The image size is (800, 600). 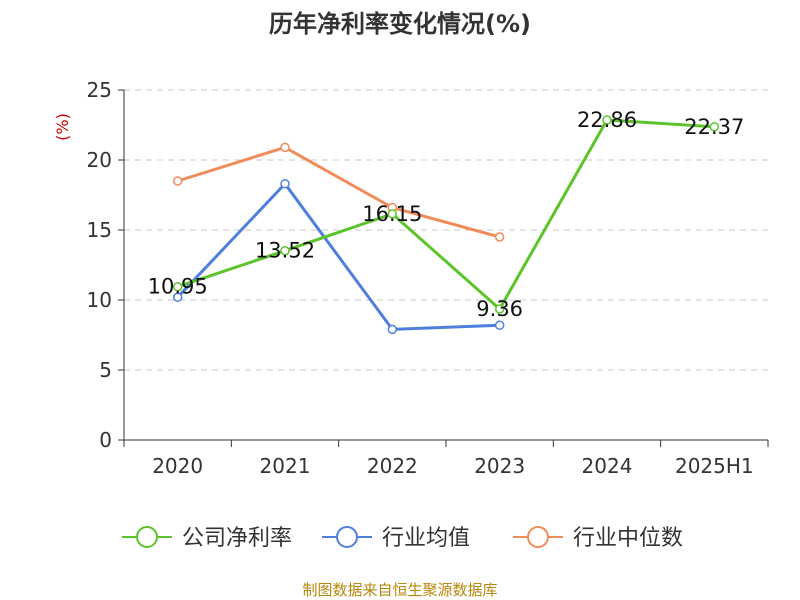 What do you see at coordinates (105, 440) in the screenshot?
I see `y-tick-label: 0` at bounding box center [105, 440].